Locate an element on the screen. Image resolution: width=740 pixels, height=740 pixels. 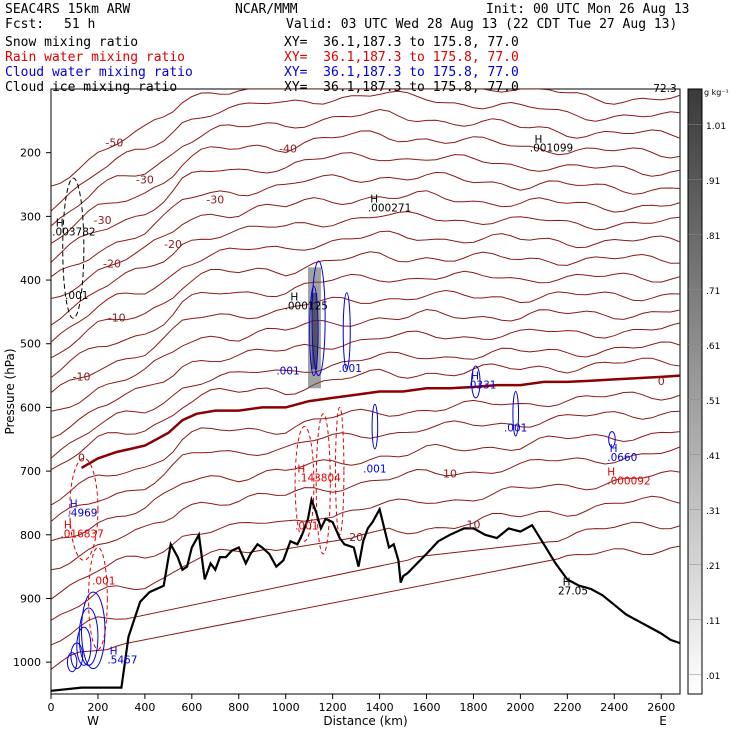
y-tick-label: 600 is located at coordinates (30, 407).